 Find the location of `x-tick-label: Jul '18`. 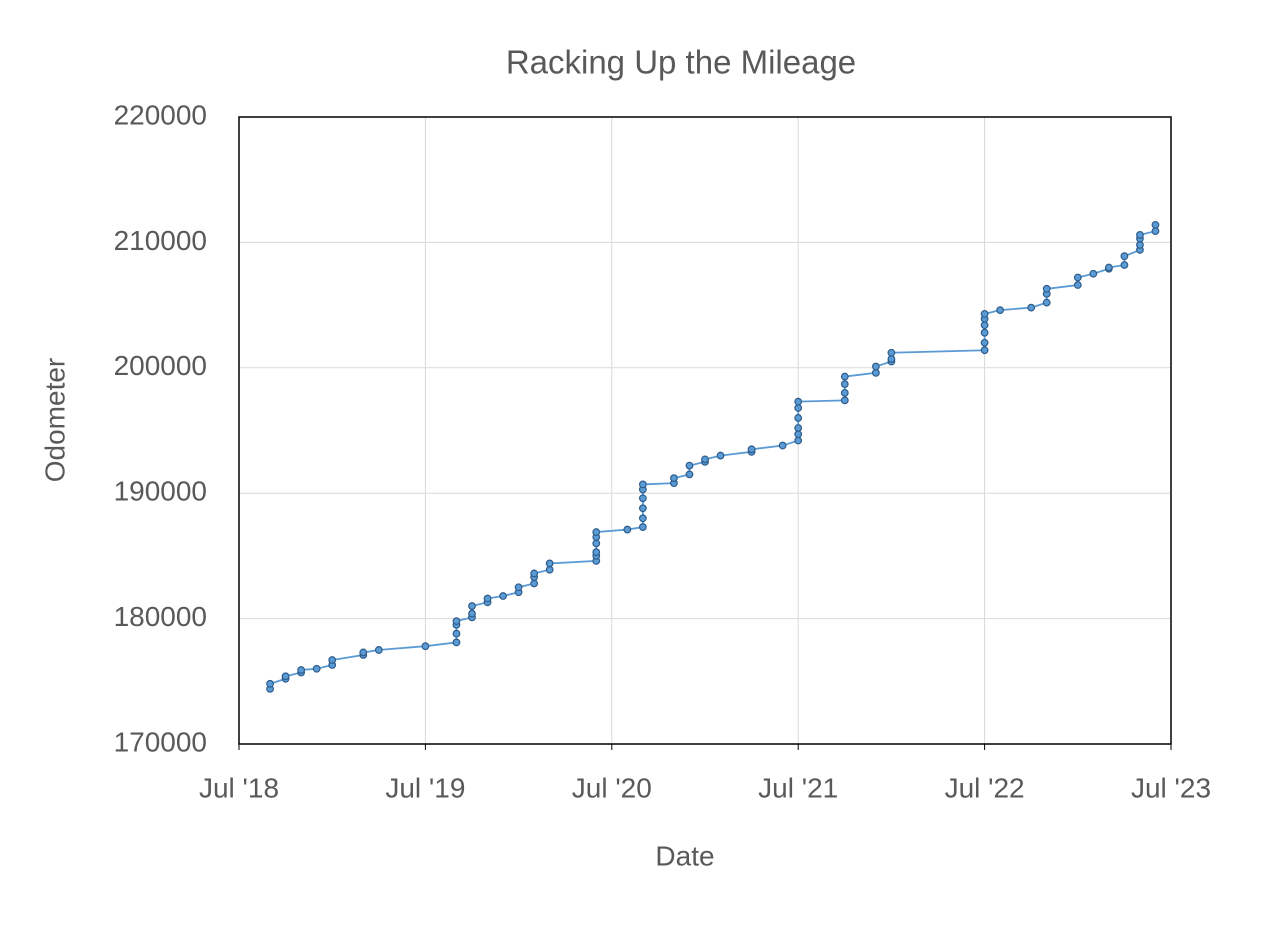

x-tick-label: Jul '18 is located at coordinates (239, 787).